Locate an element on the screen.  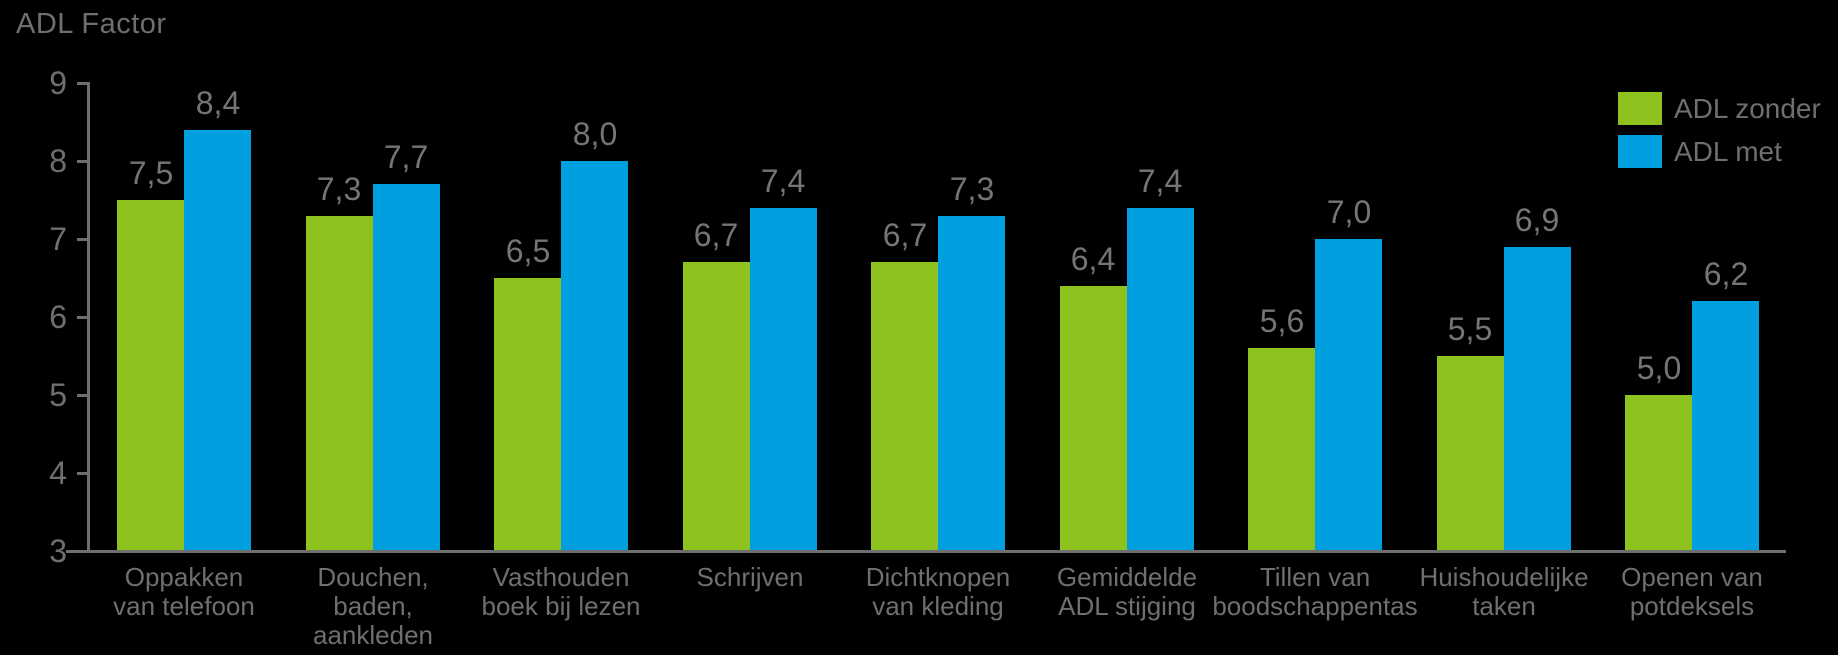
legend-item-adl-met: ADL met is located at coordinates (1719, 151).